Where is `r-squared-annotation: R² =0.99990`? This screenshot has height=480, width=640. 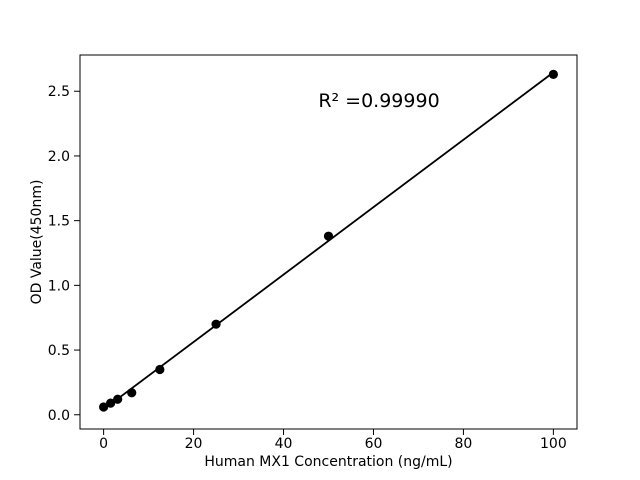 r-squared-annotation: R² =0.99990 is located at coordinates (378, 101).